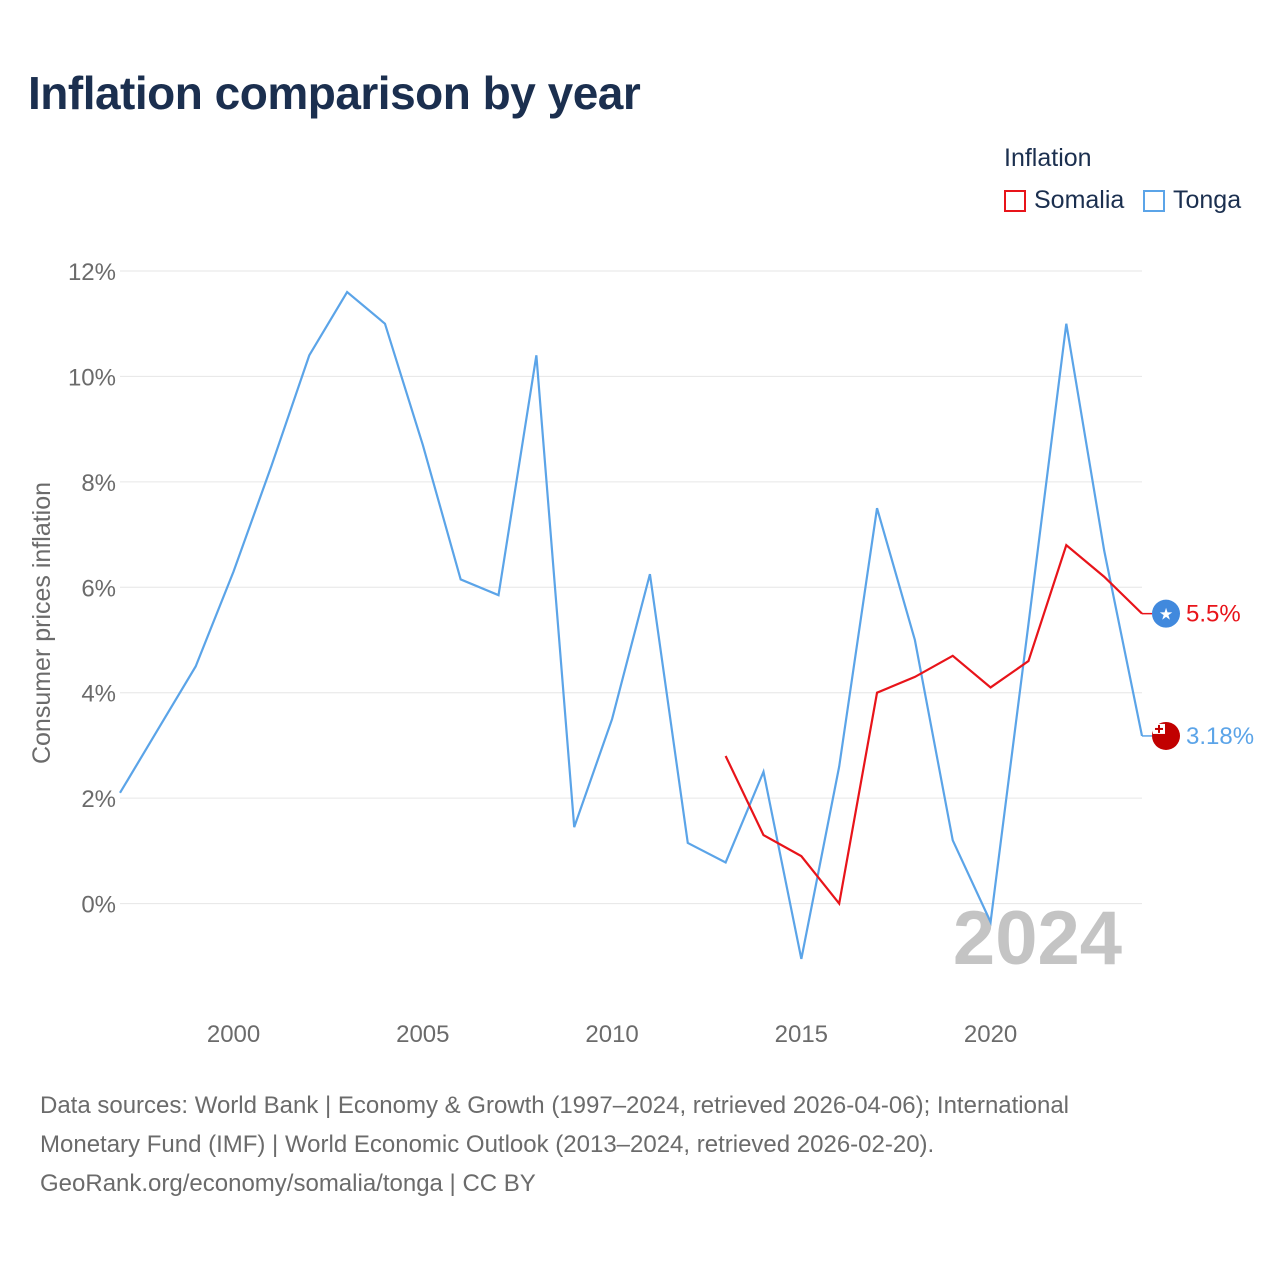  I want to click on series-end-labels: 3.18% ★ 5.5%, so click(1198, 674).